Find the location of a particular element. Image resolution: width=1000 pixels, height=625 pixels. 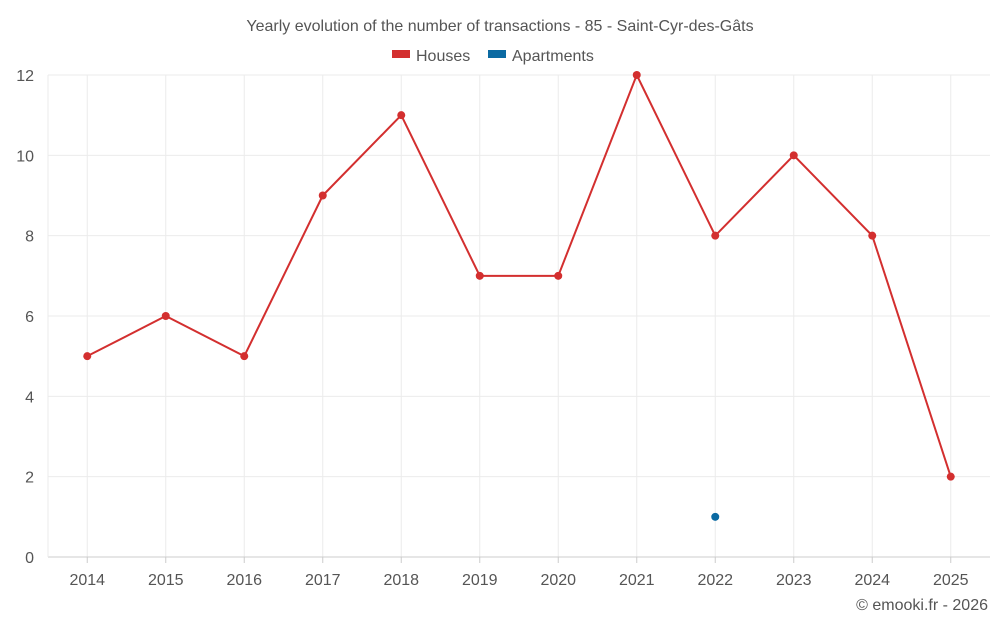

legend-swatch-houses is located at coordinates (401, 54).